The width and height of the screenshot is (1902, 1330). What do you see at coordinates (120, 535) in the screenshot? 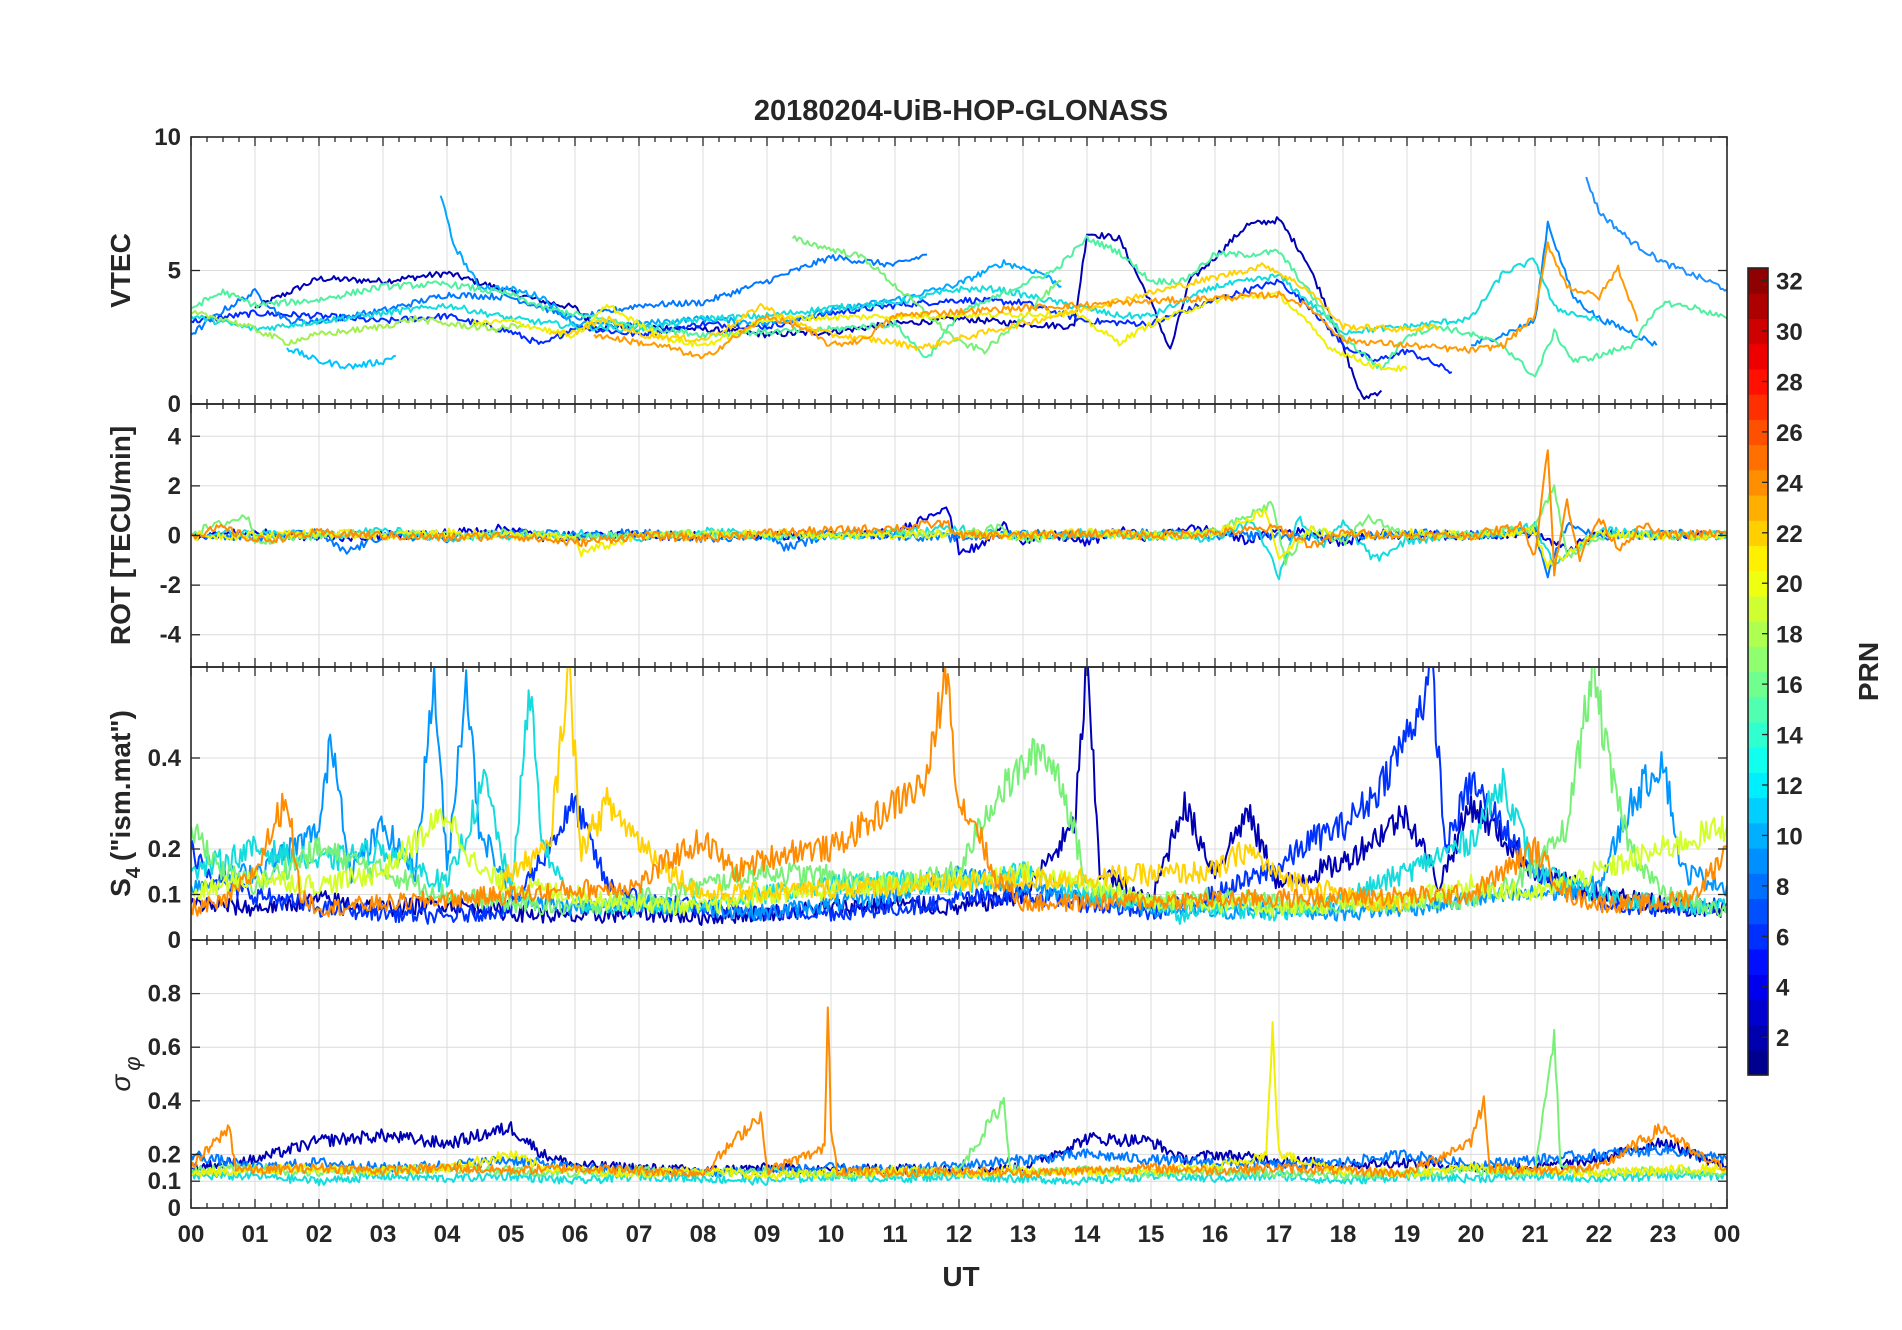
I see `y-axis-label-rot: ROT [TECU/min]` at bounding box center [120, 535].